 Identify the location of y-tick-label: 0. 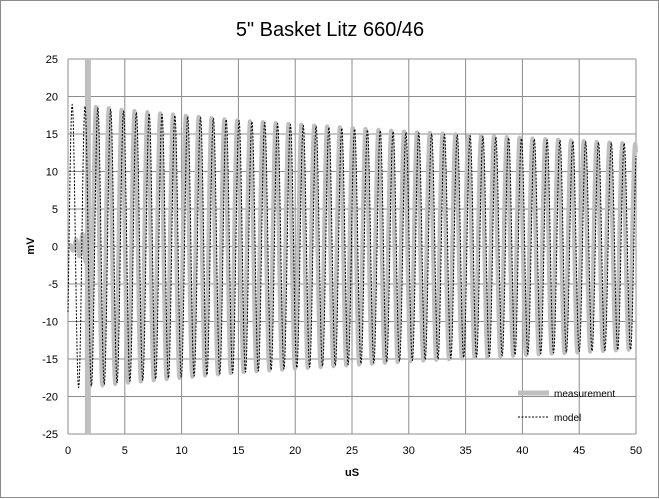
(55, 248).